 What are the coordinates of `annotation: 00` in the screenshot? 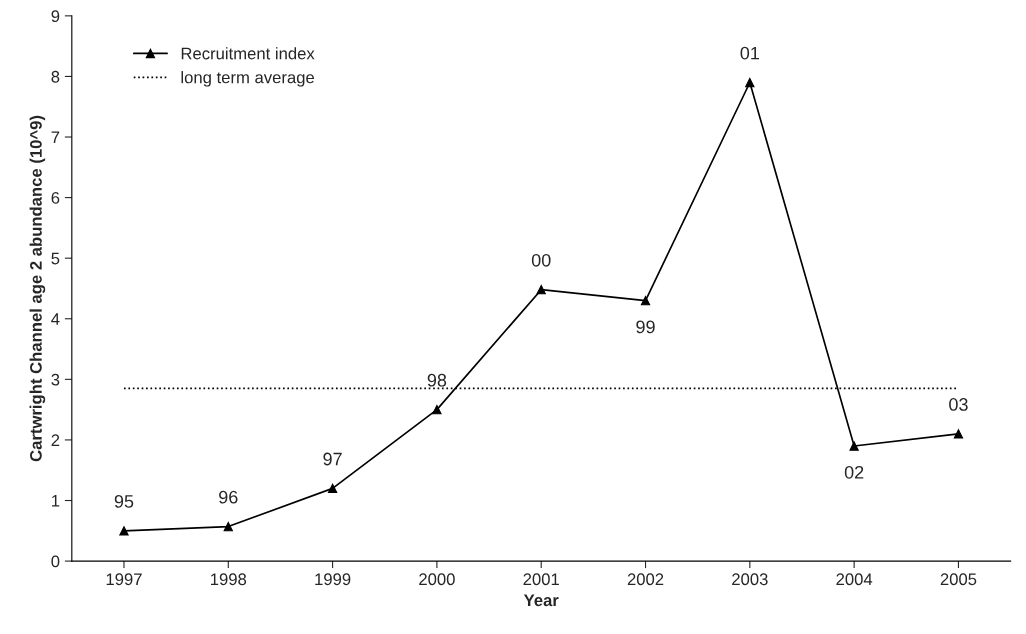 It's located at (541, 260).